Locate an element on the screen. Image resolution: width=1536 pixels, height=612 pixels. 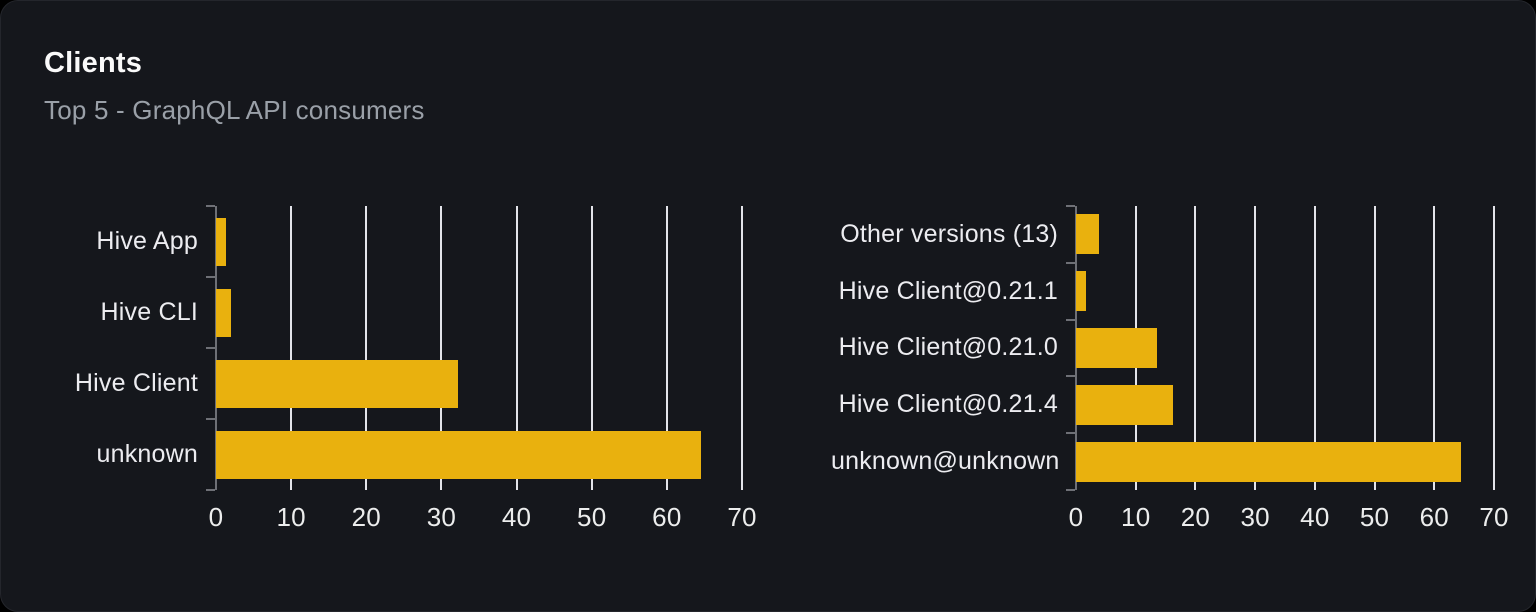
card-subtitle: Top 5 - GraphQL API consumers is located at coordinates (234, 110).